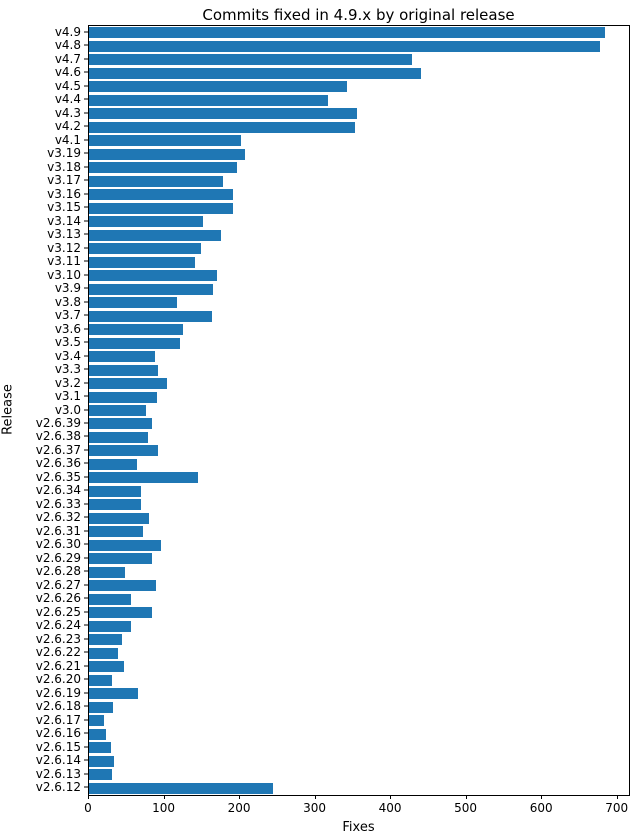 The height and width of the screenshot is (839, 635). Describe the element at coordinates (64, 193) in the screenshot. I see `y-tick-label: v3.16` at that location.